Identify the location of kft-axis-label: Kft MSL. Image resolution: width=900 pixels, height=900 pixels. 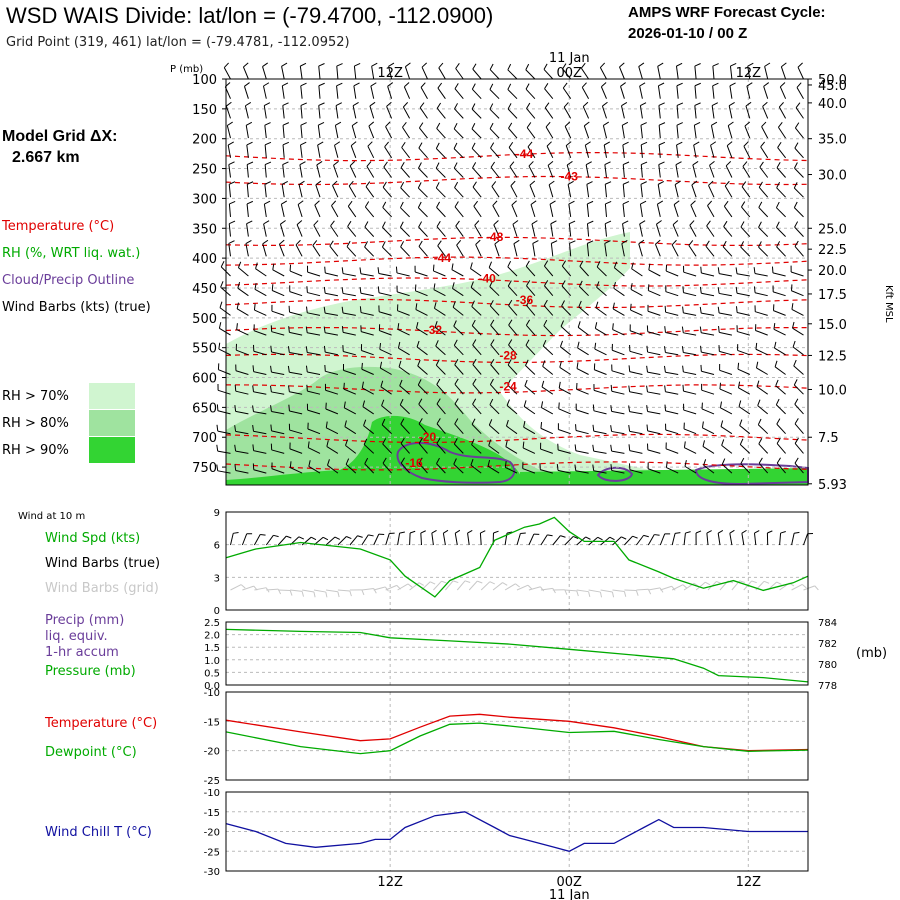
(888, 304).